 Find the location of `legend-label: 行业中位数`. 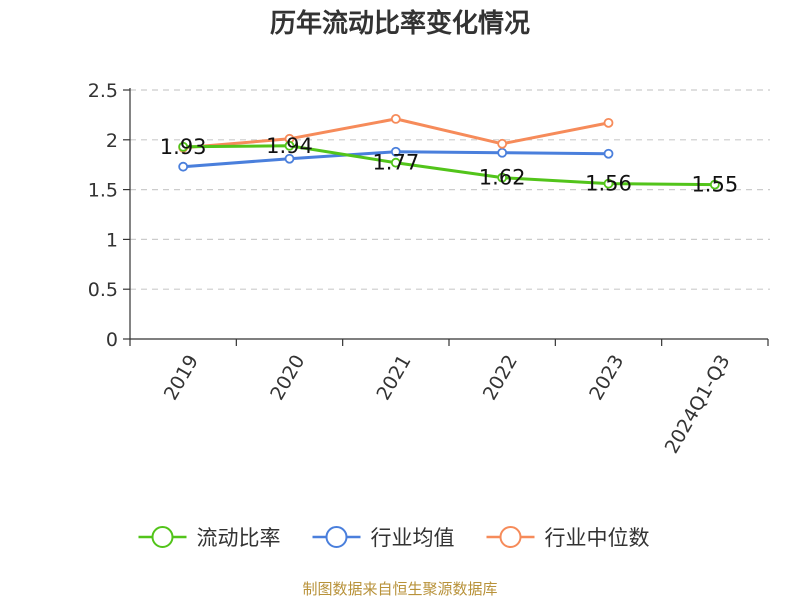

legend-label: 行业中位数 is located at coordinates (597, 538).